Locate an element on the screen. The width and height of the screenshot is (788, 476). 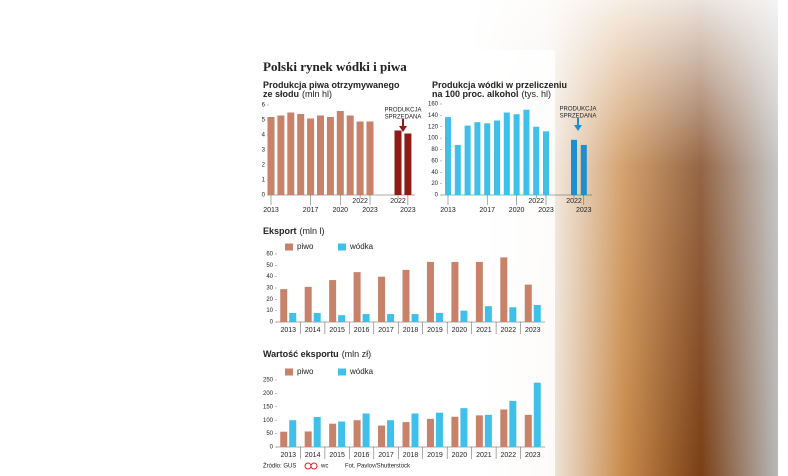
x-tick-label: 2013 is located at coordinates (288, 330).